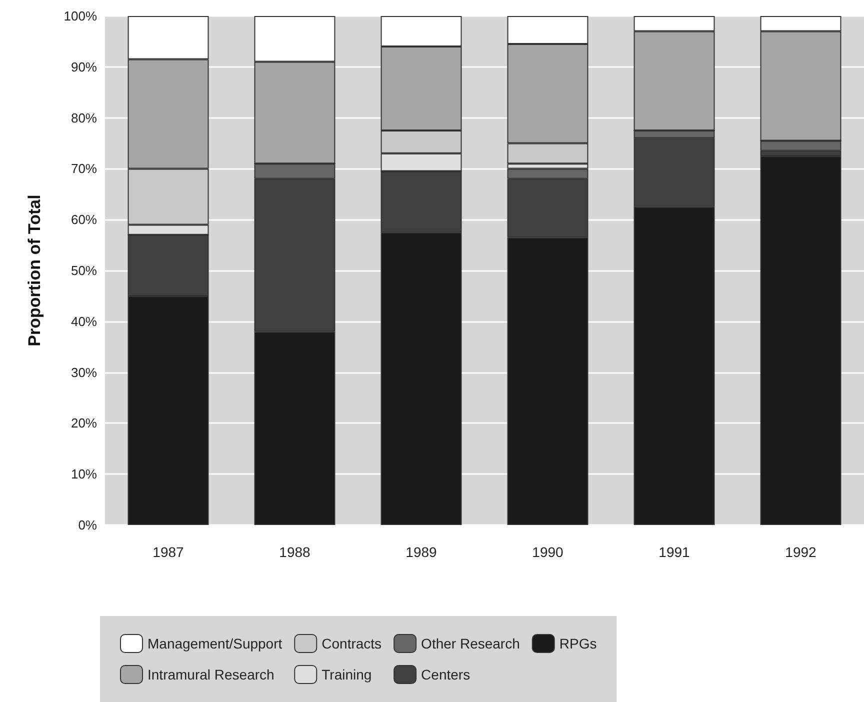 The width and height of the screenshot is (864, 702). Describe the element at coordinates (84, 66) in the screenshot. I see `y-tick-label: 90%` at that location.